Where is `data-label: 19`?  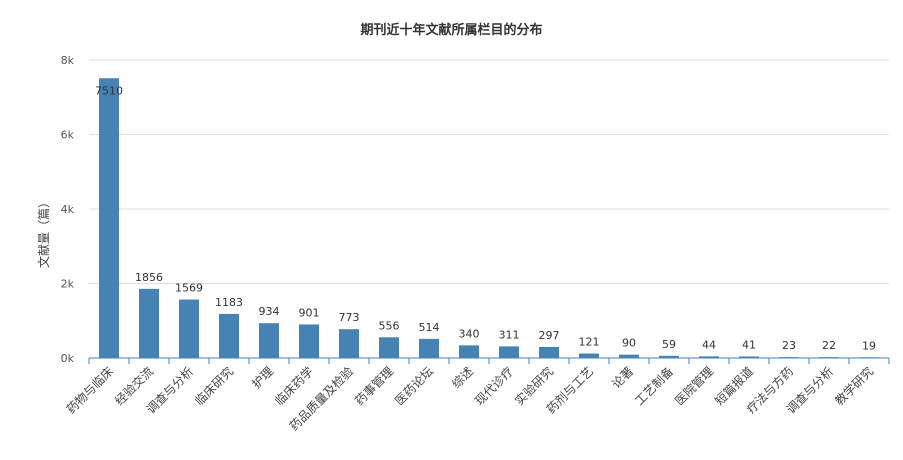
data-label: 19 is located at coordinates (869, 345).